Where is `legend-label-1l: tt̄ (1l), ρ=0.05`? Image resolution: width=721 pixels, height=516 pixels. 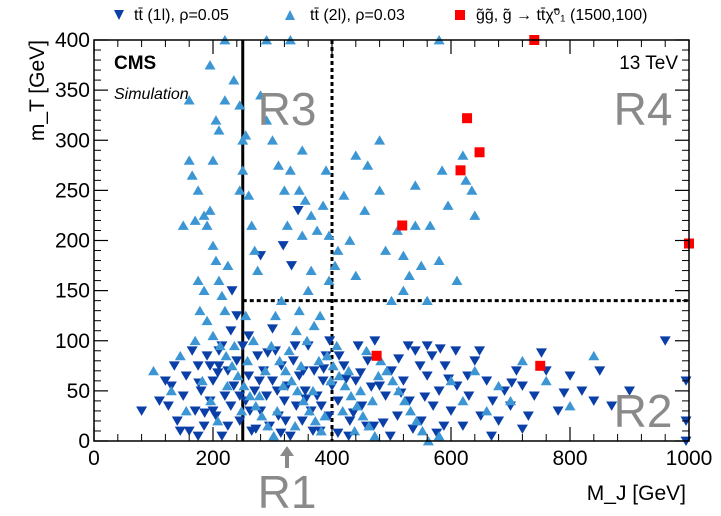
legend-label-1l: tt̄ (1l), ρ=0.05 is located at coordinates (181, 15).